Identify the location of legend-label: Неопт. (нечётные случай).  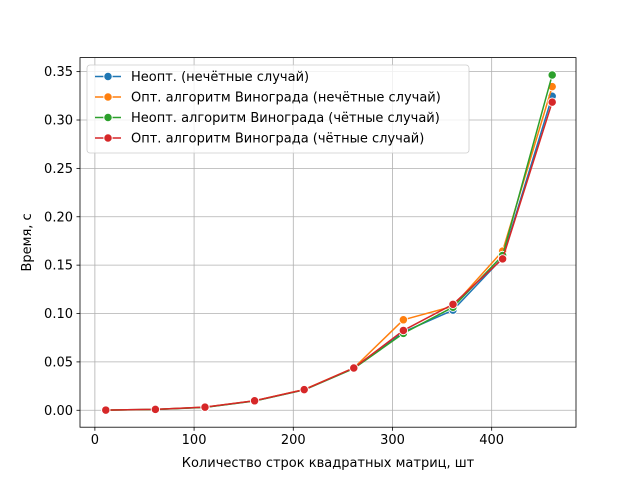
(220, 77).